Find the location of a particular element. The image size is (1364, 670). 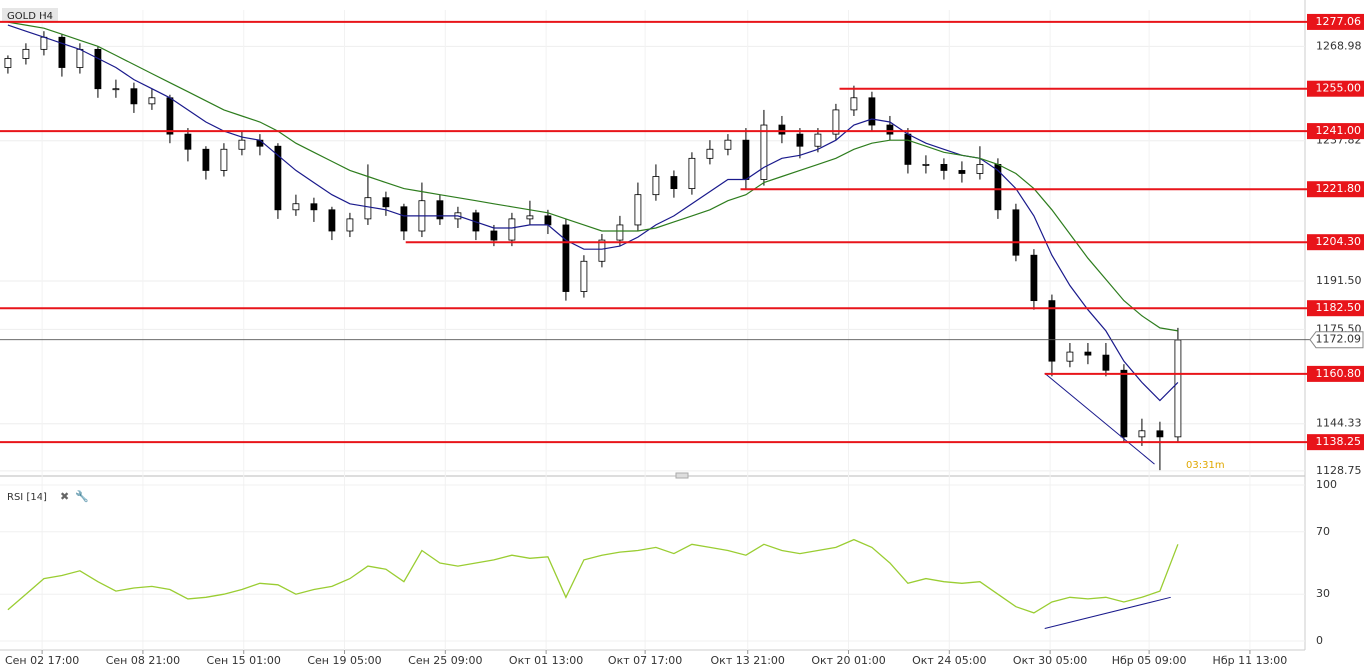

level-label: 1241.00 is located at coordinates (1339, 130).